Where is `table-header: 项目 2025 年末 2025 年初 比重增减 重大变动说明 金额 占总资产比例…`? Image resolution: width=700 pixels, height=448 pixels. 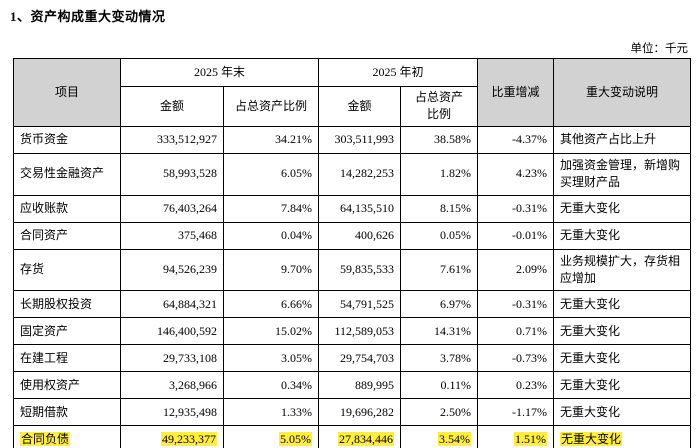 table-header: 项目 2025 年末 2025 年初 比重增减 重大变动说明 金额 占总资产比例… is located at coordinates (352, 92).